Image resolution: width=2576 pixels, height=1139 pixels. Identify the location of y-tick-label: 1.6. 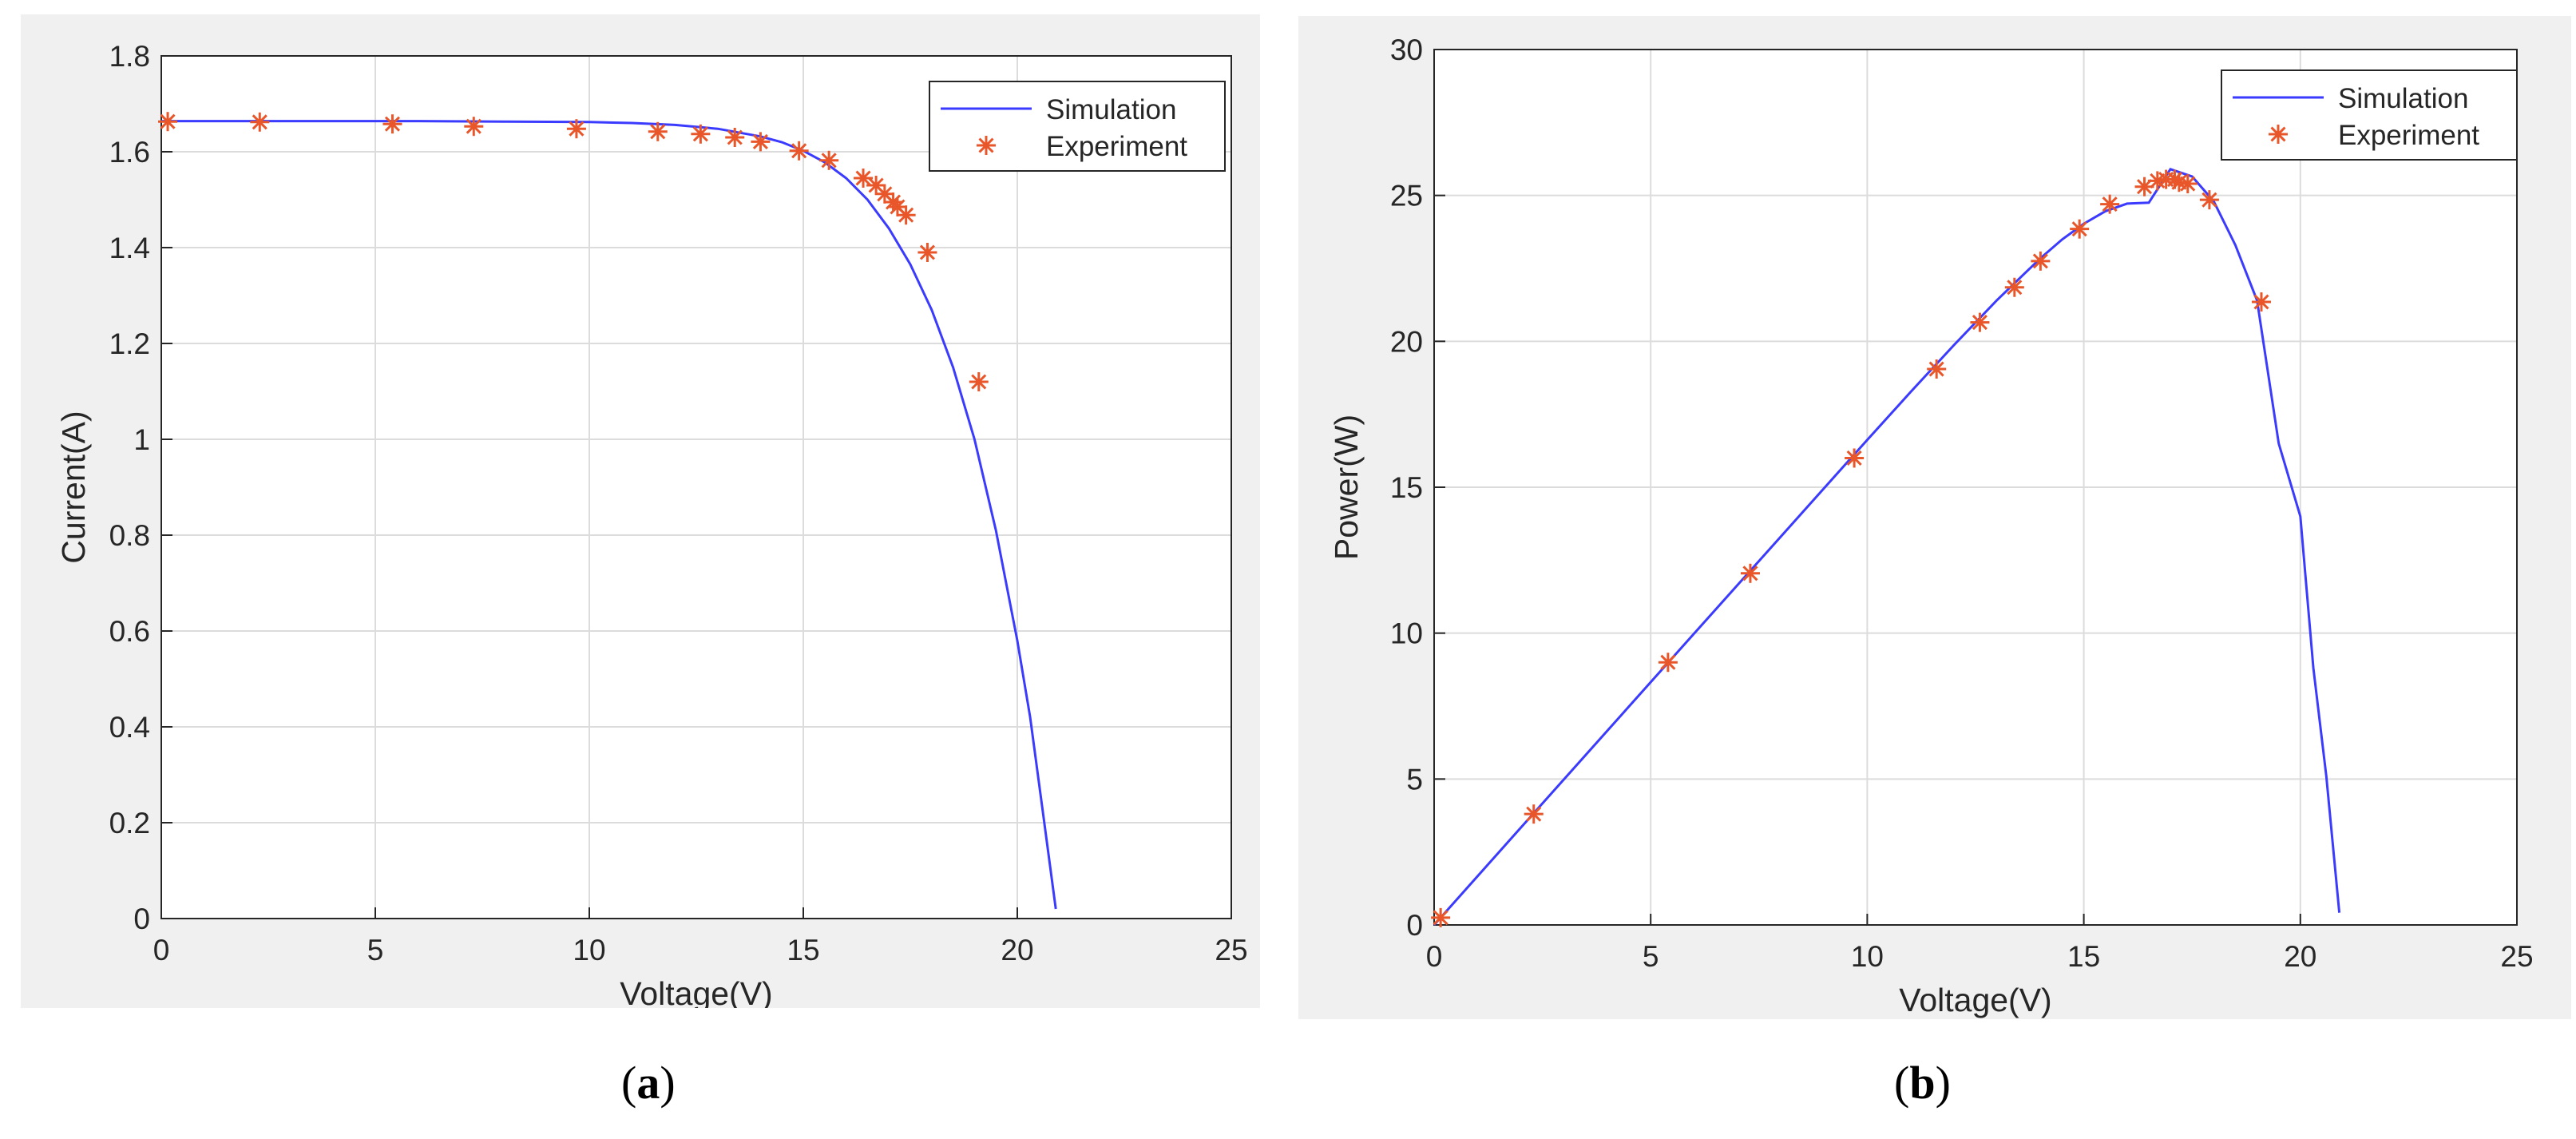
(129, 152).